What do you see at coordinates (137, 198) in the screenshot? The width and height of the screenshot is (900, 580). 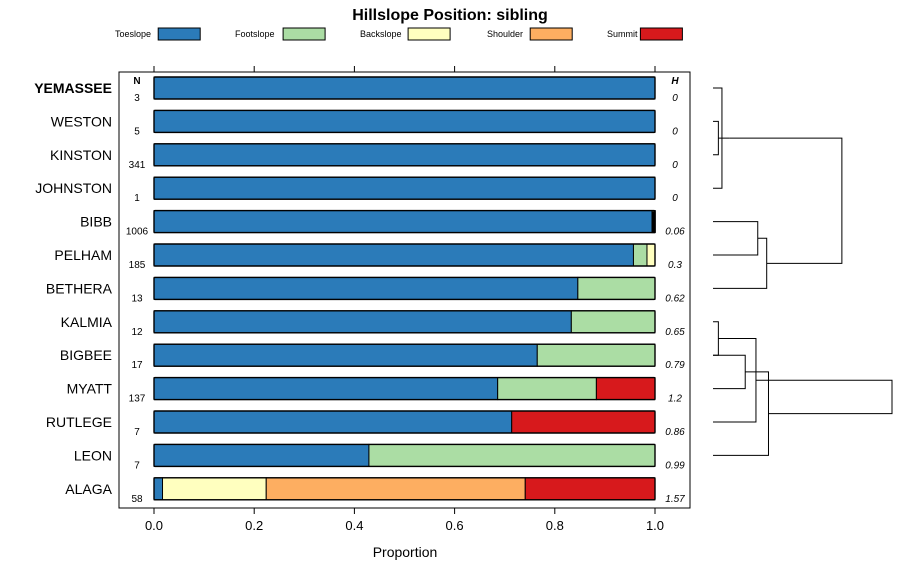 I see `row-n-value: 1` at bounding box center [137, 198].